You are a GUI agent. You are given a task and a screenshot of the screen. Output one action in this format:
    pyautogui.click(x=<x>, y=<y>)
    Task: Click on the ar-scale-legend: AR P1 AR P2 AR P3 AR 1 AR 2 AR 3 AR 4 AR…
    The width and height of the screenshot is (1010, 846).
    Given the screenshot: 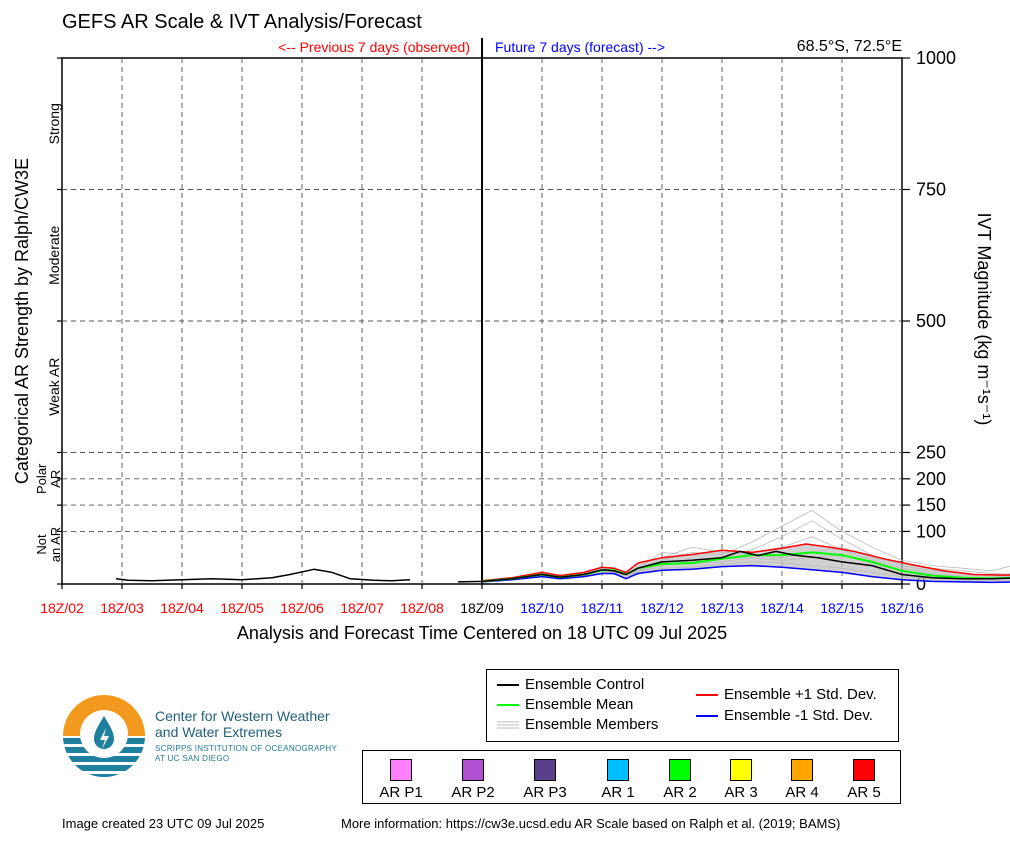 What is the action you would take?
    pyautogui.click(x=631, y=777)
    